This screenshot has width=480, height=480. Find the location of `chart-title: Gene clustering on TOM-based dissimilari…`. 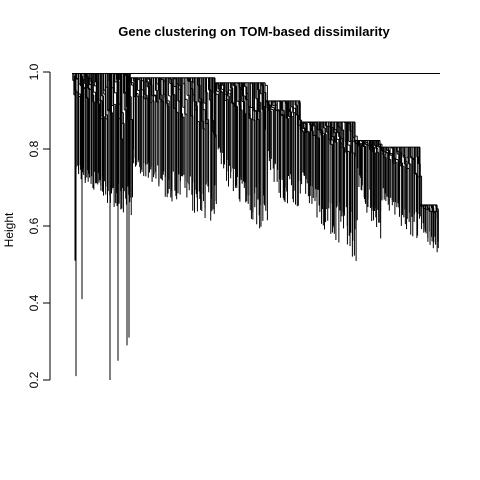

chart-title: Gene clustering on TOM-based dissimilari… is located at coordinates (254, 31).